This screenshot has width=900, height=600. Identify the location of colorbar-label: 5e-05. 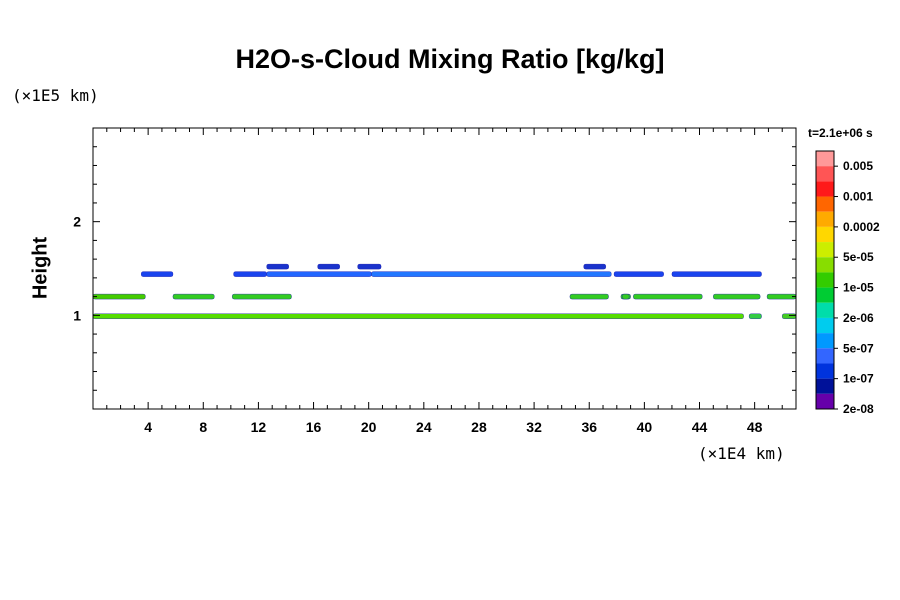
(858, 257).